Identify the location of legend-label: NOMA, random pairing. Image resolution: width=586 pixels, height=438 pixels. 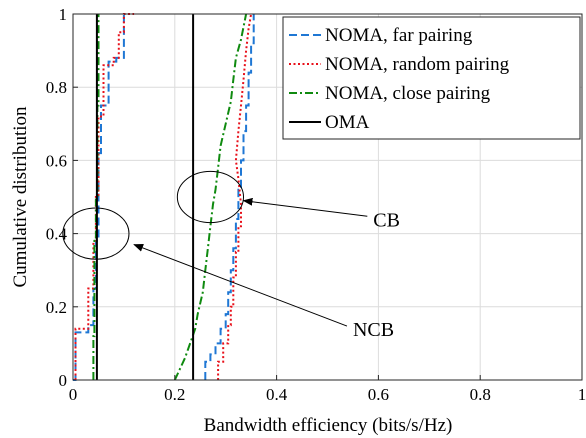
(417, 64).